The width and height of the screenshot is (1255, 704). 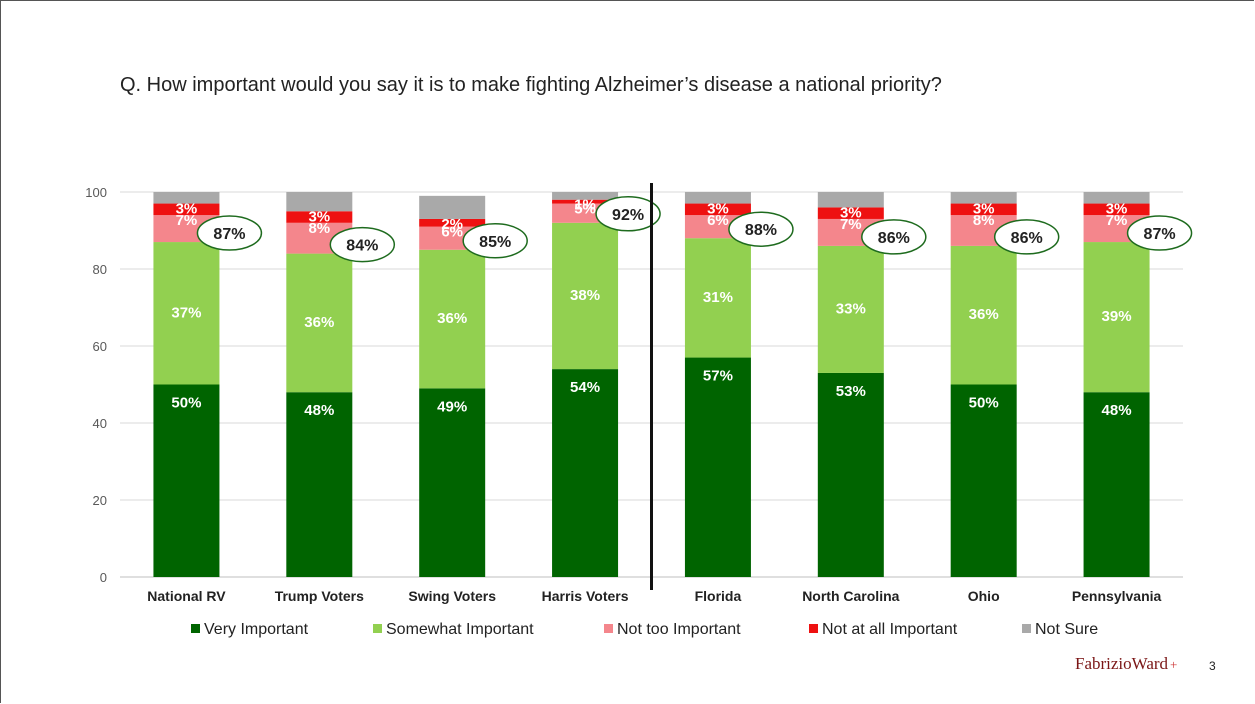 What do you see at coordinates (1066, 629) in the screenshot?
I see `legend-label-not-sure: Not Sure` at bounding box center [1066, 629].